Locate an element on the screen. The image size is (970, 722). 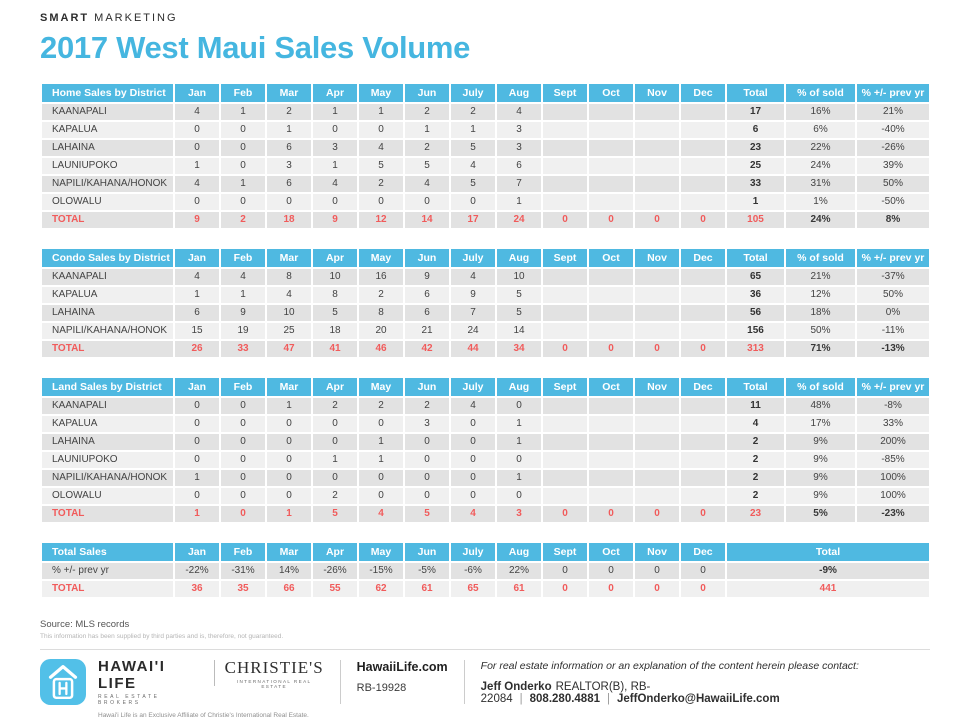
month-value: 14 is located at coordinates (519, 331).